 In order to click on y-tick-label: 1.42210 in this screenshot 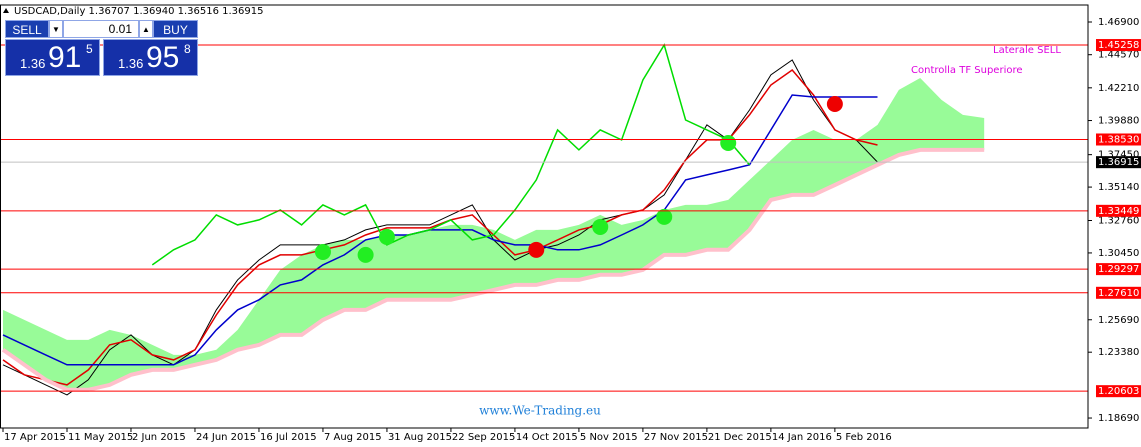, I will do `click(1118, 88)`.